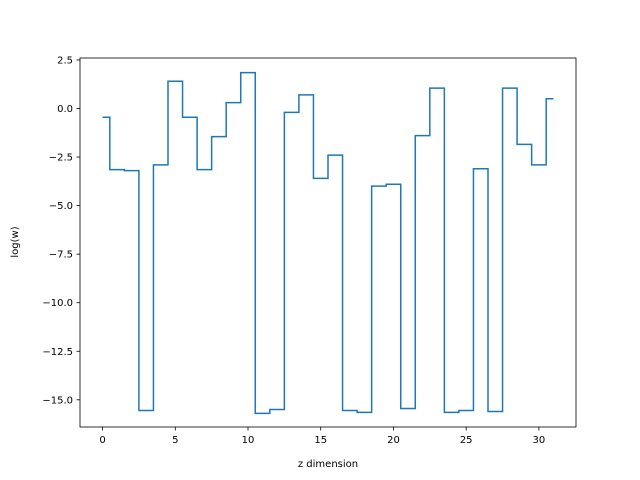 Image resolution: width=640 pixels, height=480 pixels. What do you see at coordinates (539, 440) in the screenshot?
I see `x-tick-label: 30` at bounding box center [539, 440].